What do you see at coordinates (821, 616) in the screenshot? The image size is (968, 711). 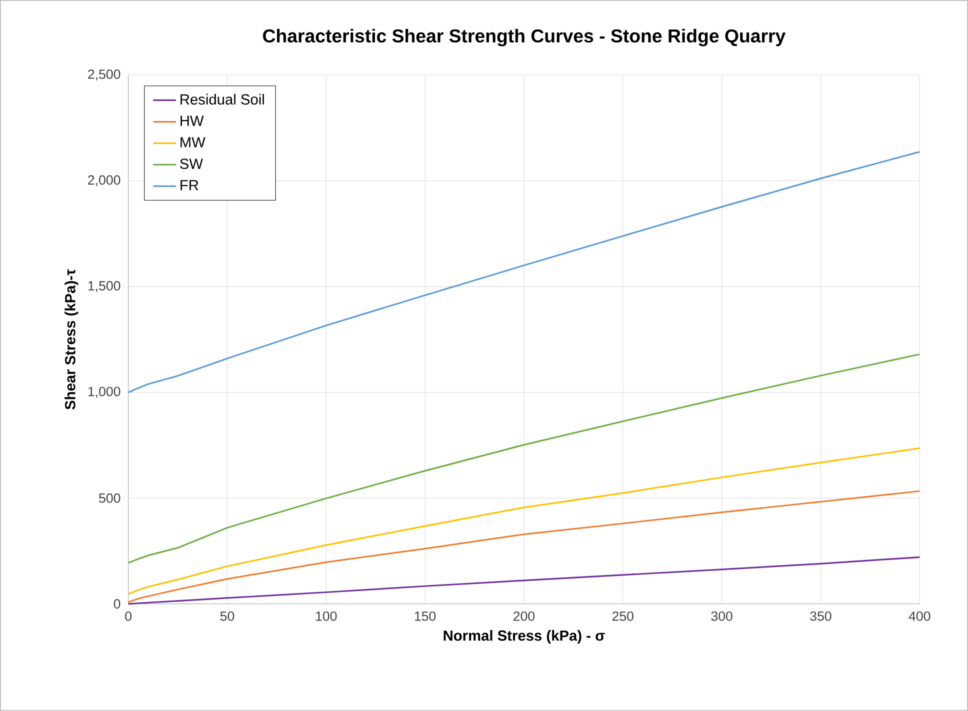 I see `x-tick-label: 350` at bounding box center [821, 616].